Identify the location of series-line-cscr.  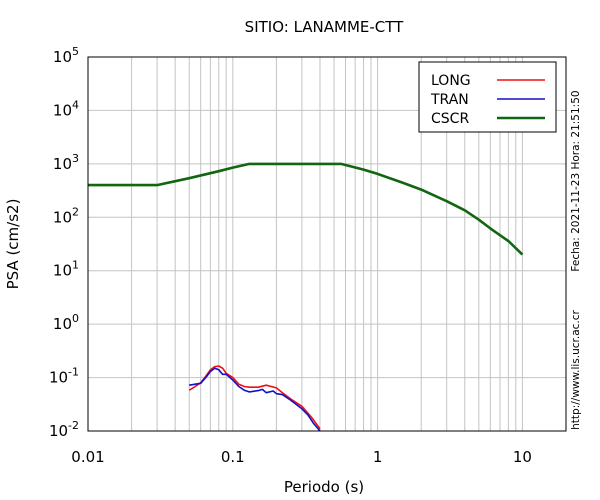
(306, 209).